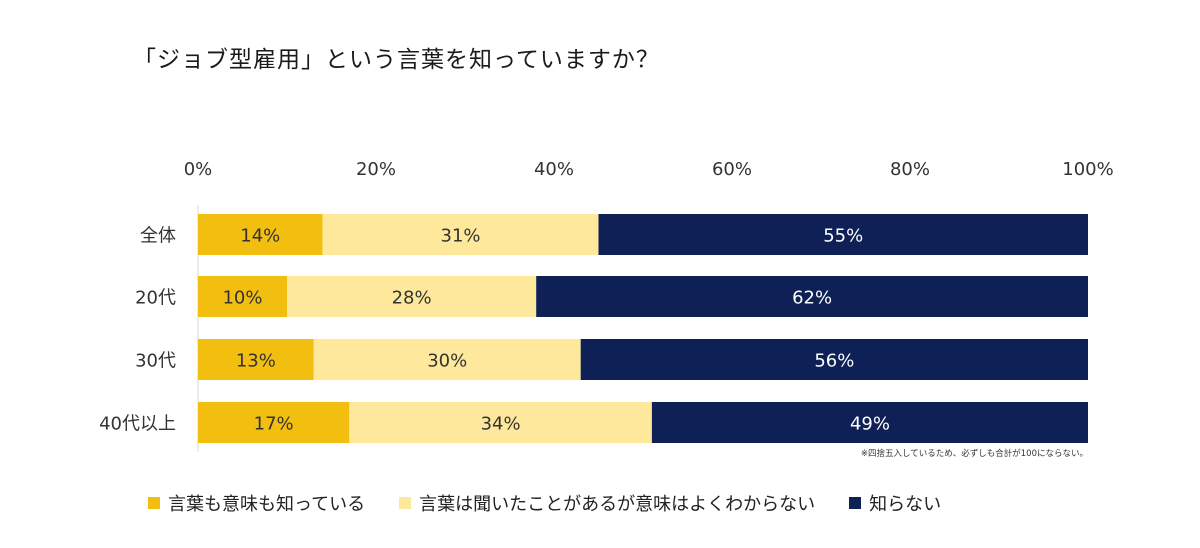 This screenshot has height=548, width=1200. I want to click on data-label: 55%, so click(843, 236).